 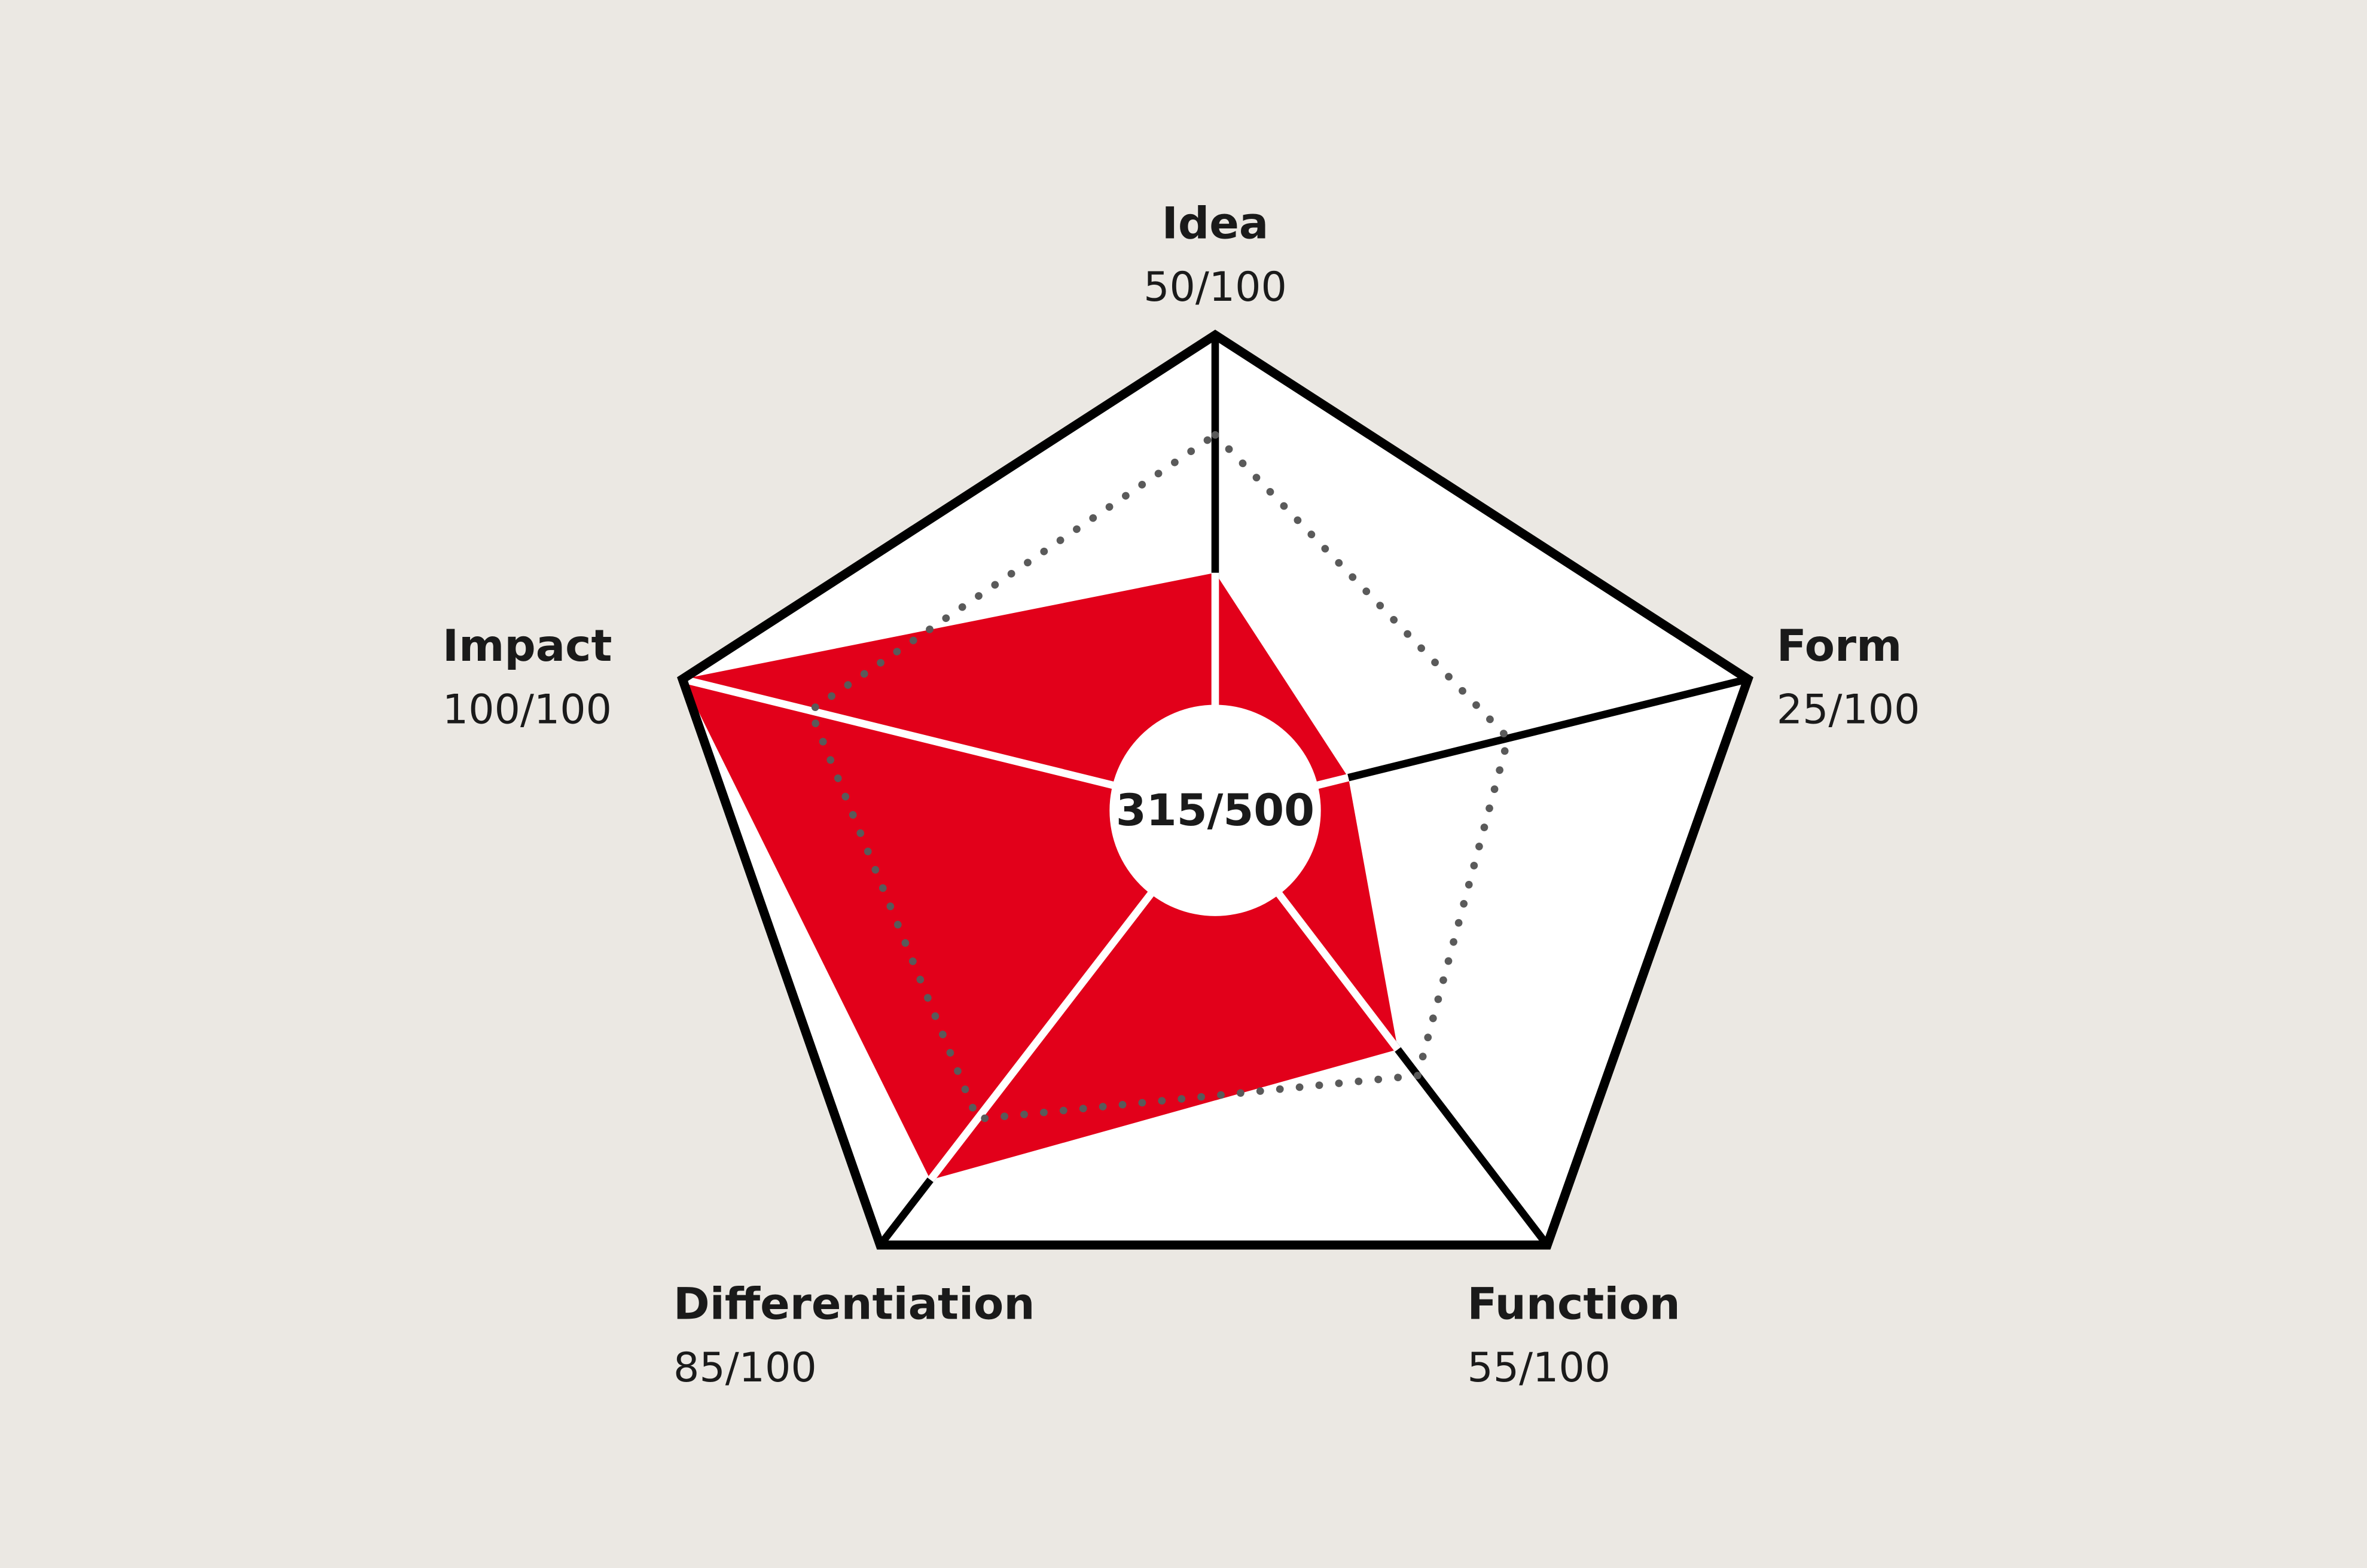 I want to click on reference-line, so click(x=1159, y=776).